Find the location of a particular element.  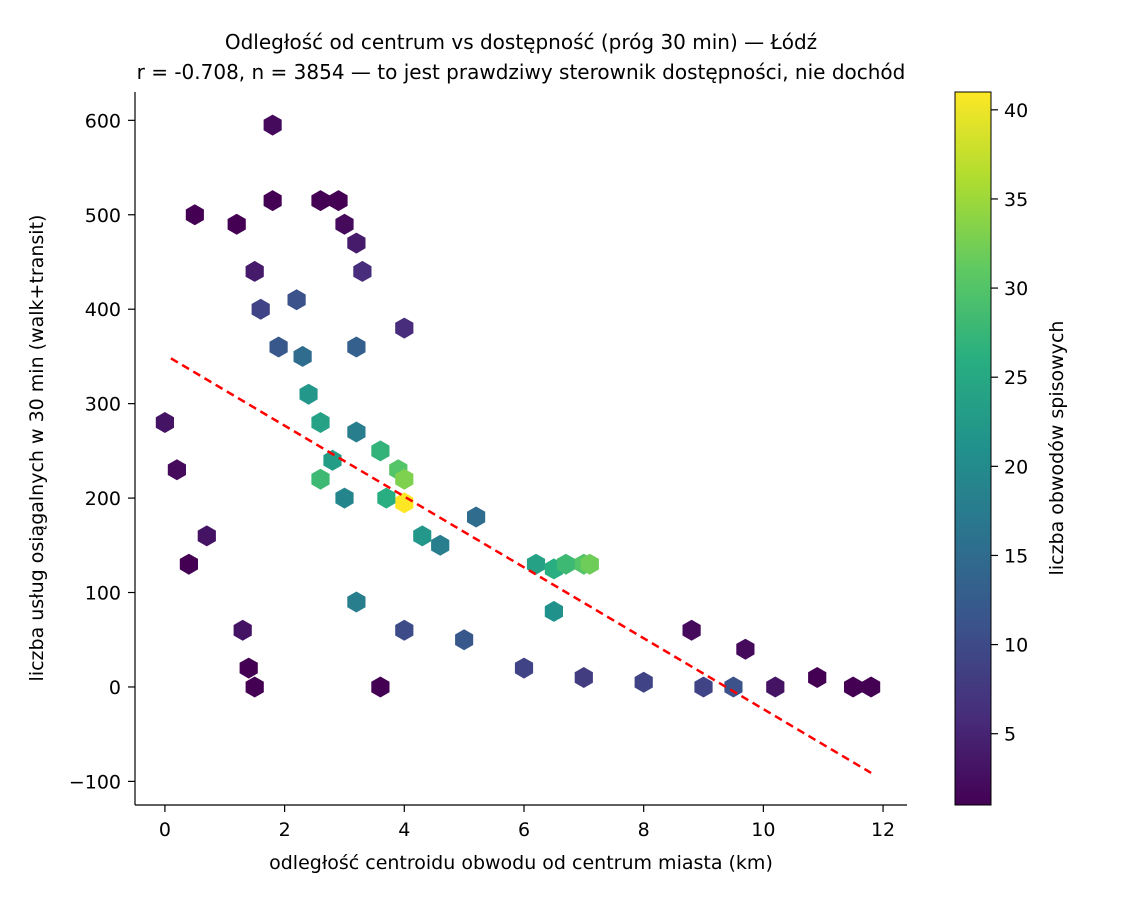

colorbar-tick-label: 35 is located at coordinates (1016, 200).